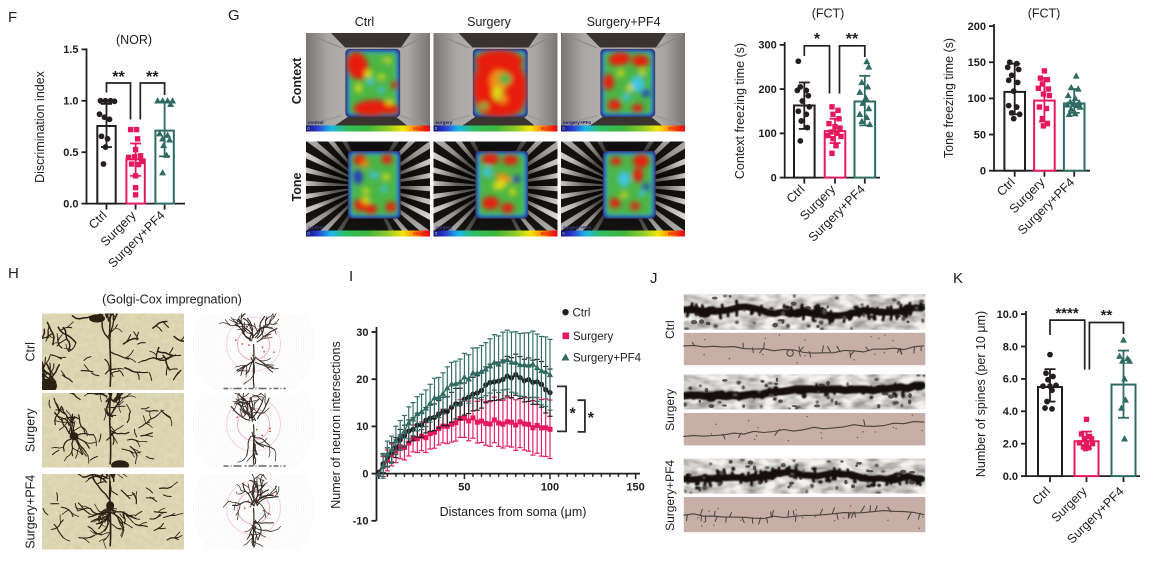  What do you see at coordinates (172, 300) in the screenshot?
I see `svg-text: (Golgi-Cox impregnation)` at bounding box center [172, 300].